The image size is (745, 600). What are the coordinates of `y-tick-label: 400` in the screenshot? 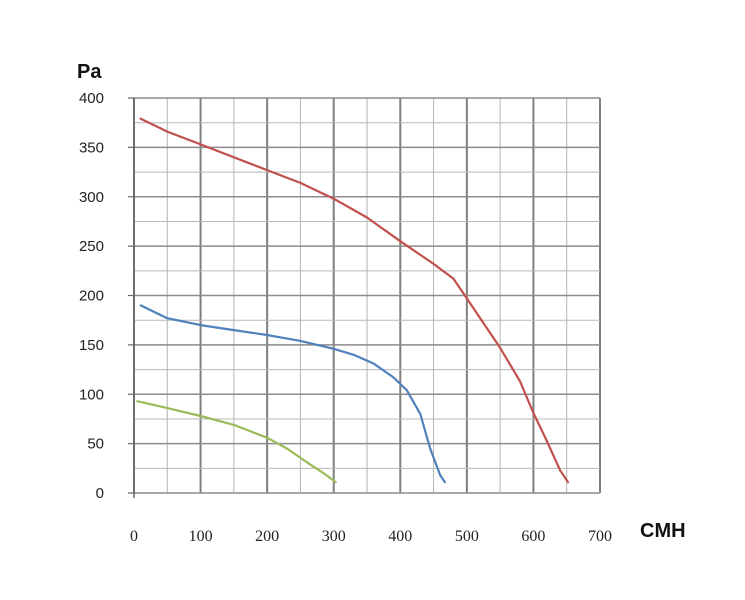 It's located at (91, 98).